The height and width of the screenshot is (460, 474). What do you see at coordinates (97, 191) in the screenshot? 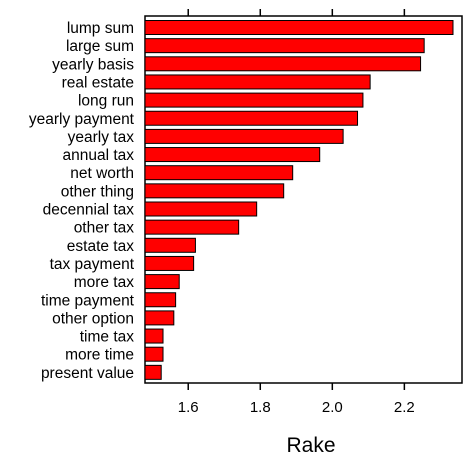
I see `category-label: other thing` at bounding box center [97, 191].